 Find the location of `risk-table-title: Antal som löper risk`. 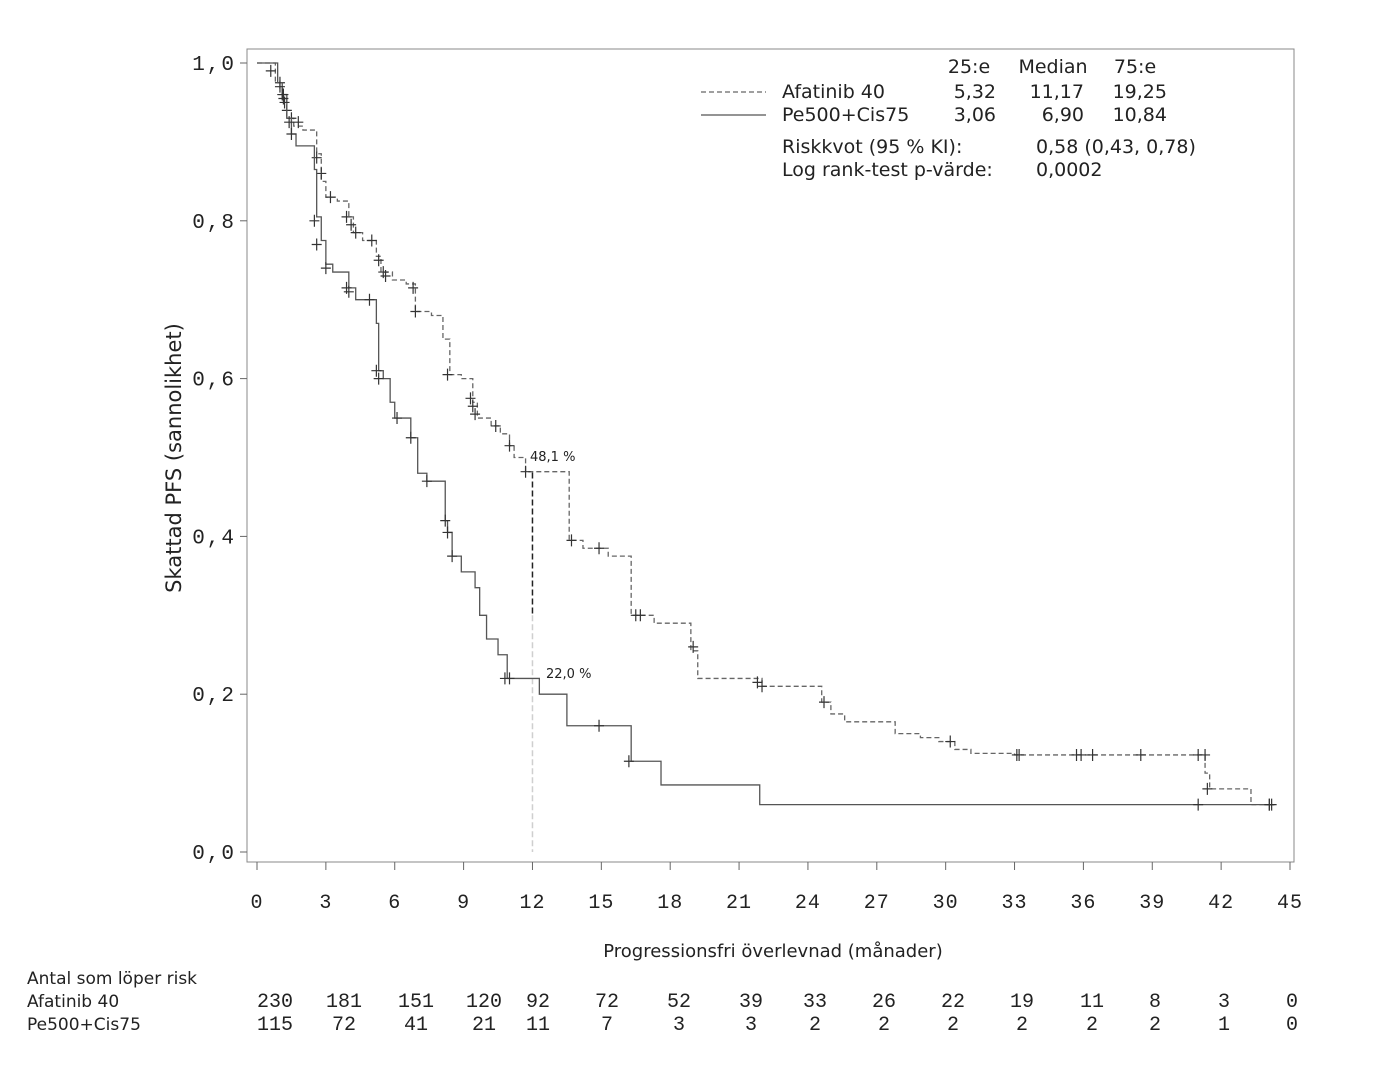

risk-table-title: Antal som löper risk is located at coordinates (112, 979).